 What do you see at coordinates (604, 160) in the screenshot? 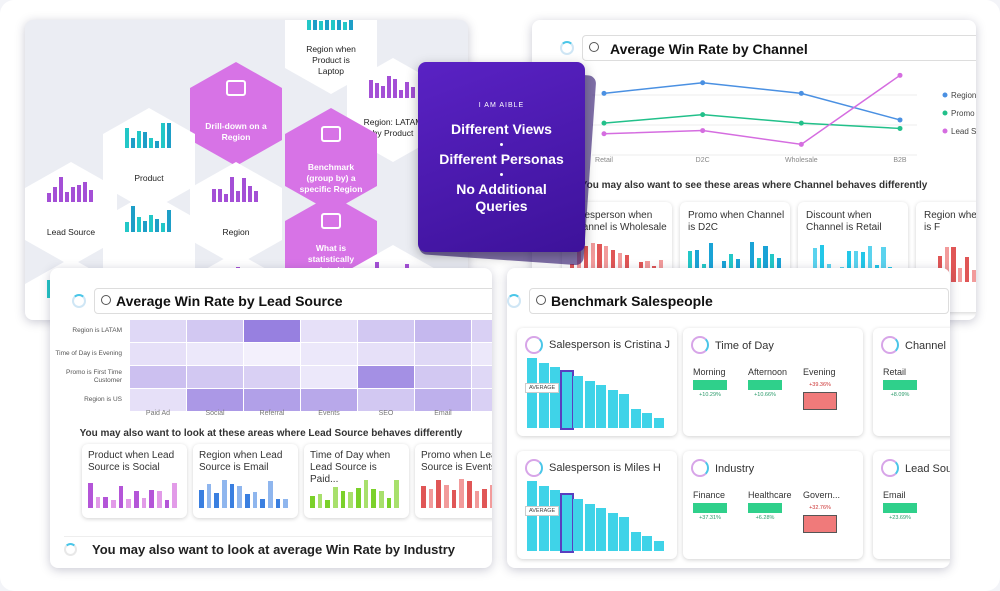
I see `x-tick-label: Retail` at bounding box center [604, 160].